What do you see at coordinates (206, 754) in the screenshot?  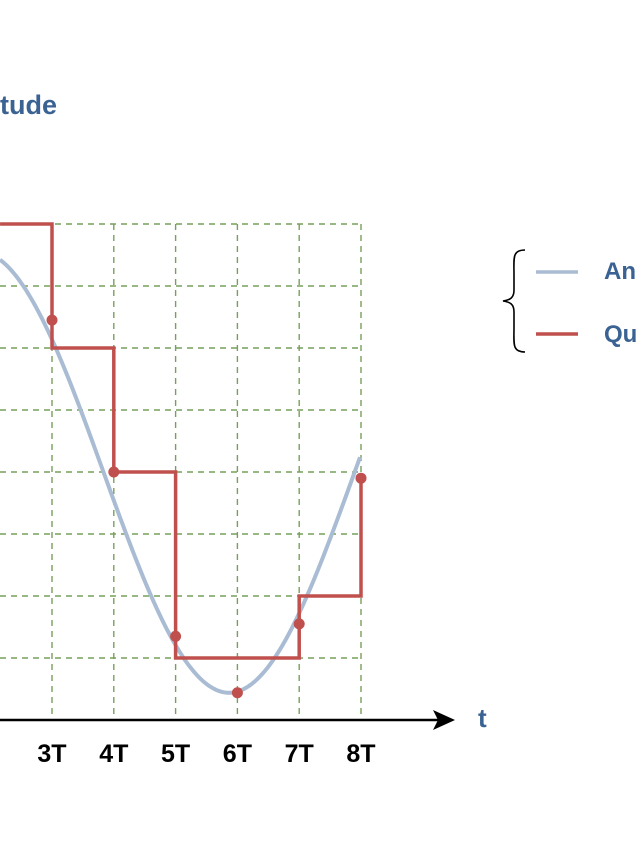 I see `x-tick-labels: T3T4T5T6T7T8T` at bounding box center [206, 754].